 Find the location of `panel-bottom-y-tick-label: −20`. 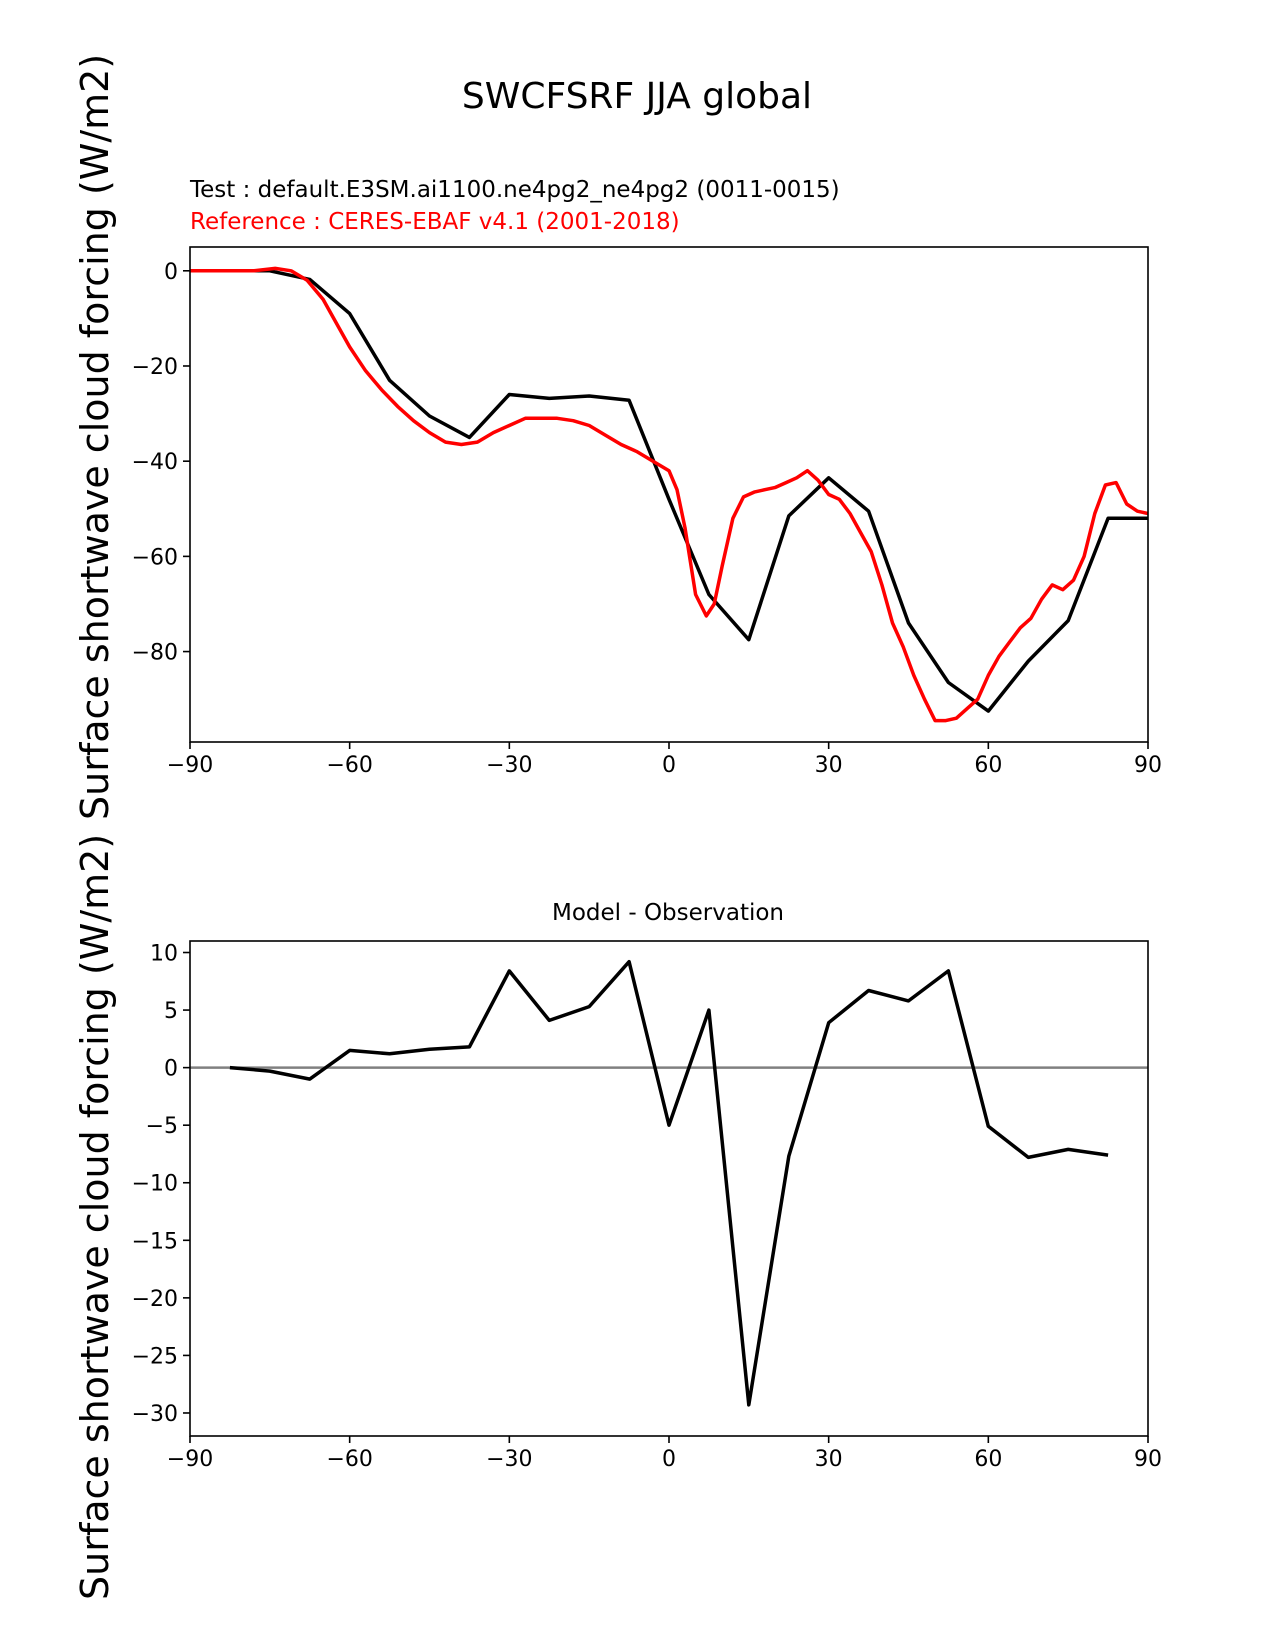

panel-bottom-y-tick-label: −20 is located at coordinates (155, 1299).